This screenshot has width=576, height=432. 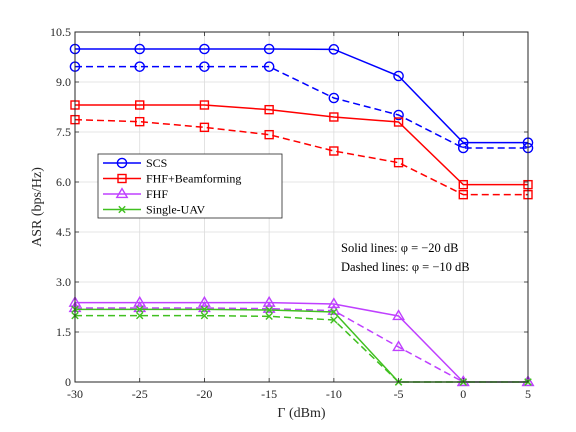 What do you see at coordinates (400, 248) in the screenshot?
I see `annotation-solid-lines: Solid lines: φ = −20 dB` at bounding box center [400, 248].